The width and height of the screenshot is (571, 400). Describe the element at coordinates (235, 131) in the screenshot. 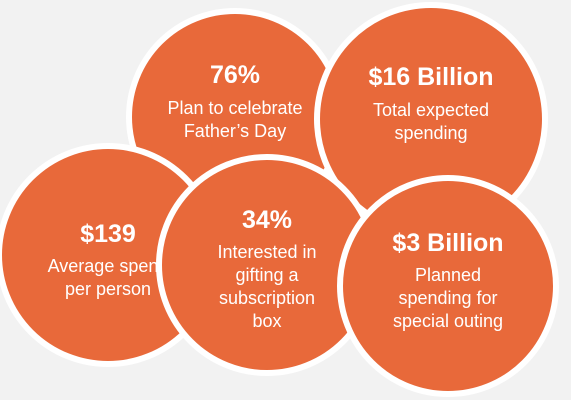

I see `stat-description-line: Father’s Day` at that location.